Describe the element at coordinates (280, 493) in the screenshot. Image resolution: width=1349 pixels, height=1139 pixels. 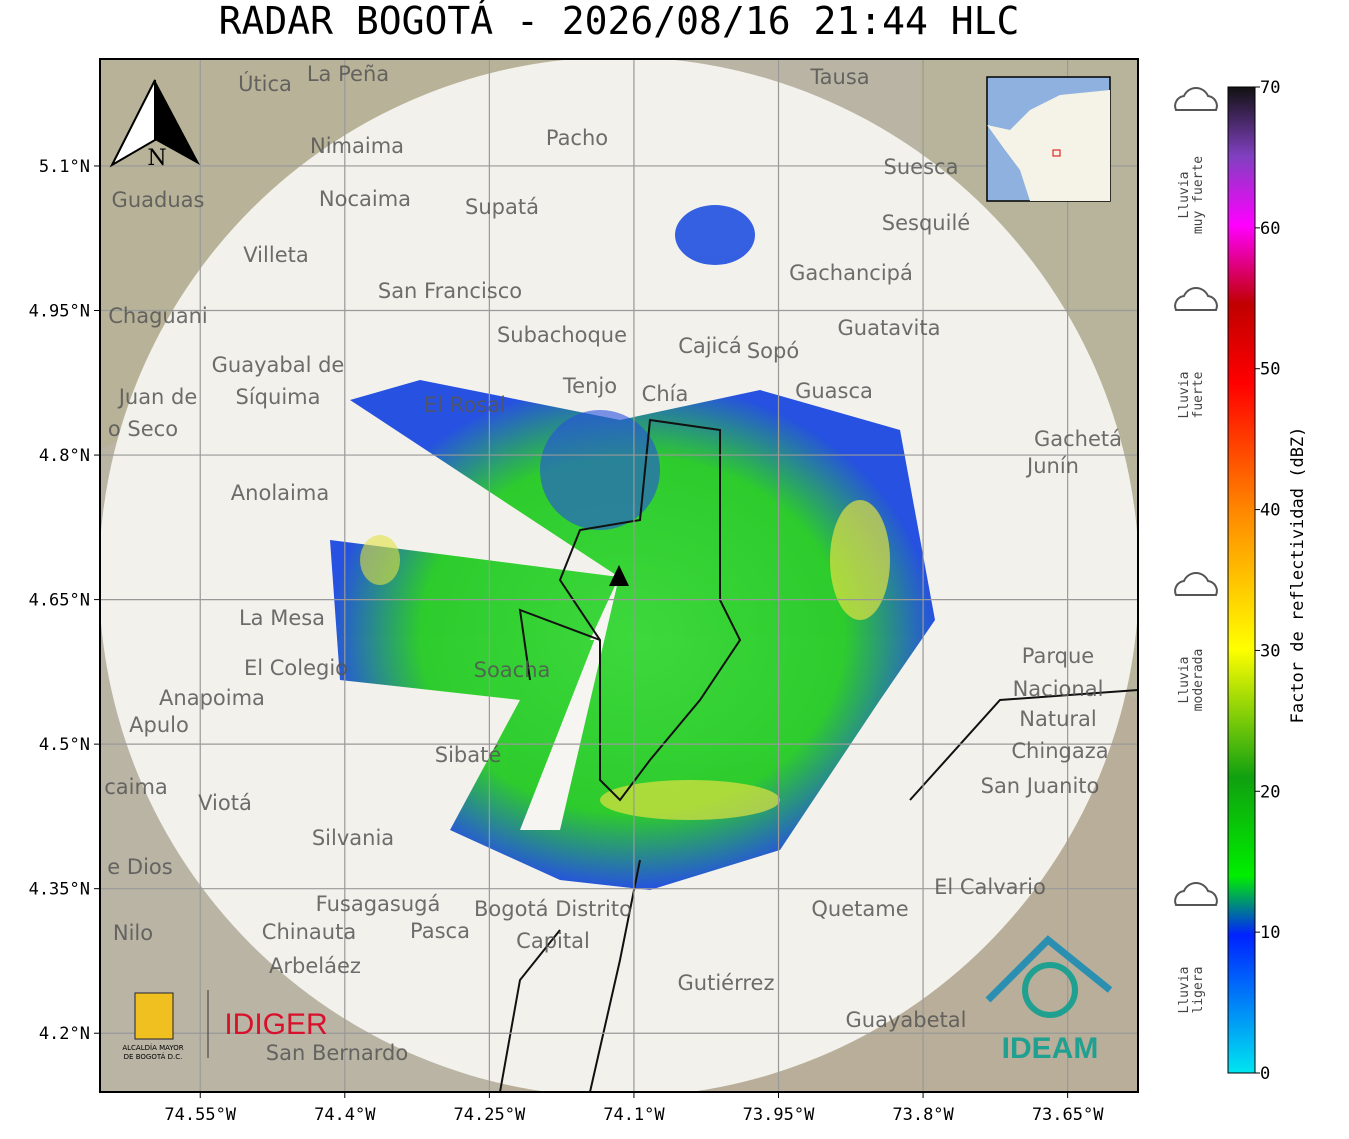
I see `place-label: Anolaima` at that location.